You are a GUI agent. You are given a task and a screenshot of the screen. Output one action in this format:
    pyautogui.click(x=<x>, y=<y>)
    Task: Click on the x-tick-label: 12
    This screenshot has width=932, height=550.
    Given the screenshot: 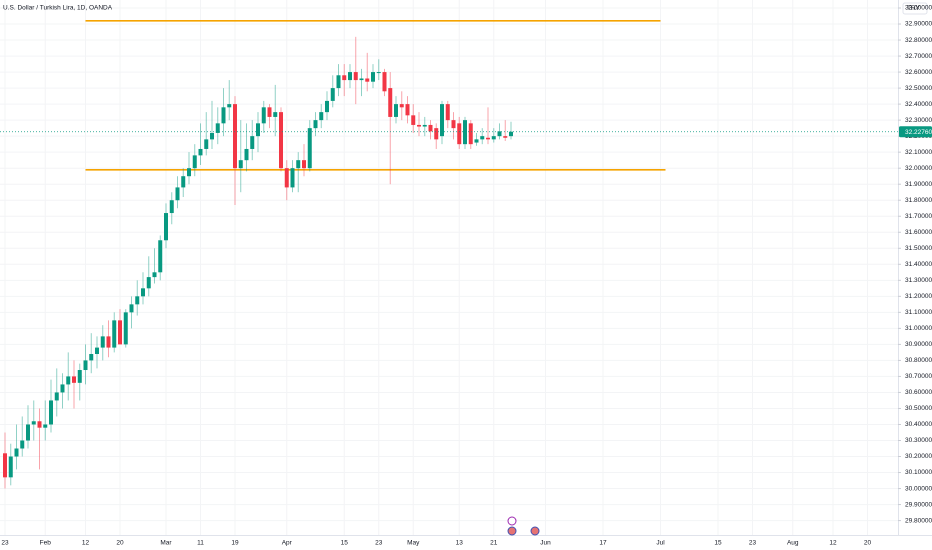 What is the action you would take?
    pyautogui.click(x=86, y=543)
    